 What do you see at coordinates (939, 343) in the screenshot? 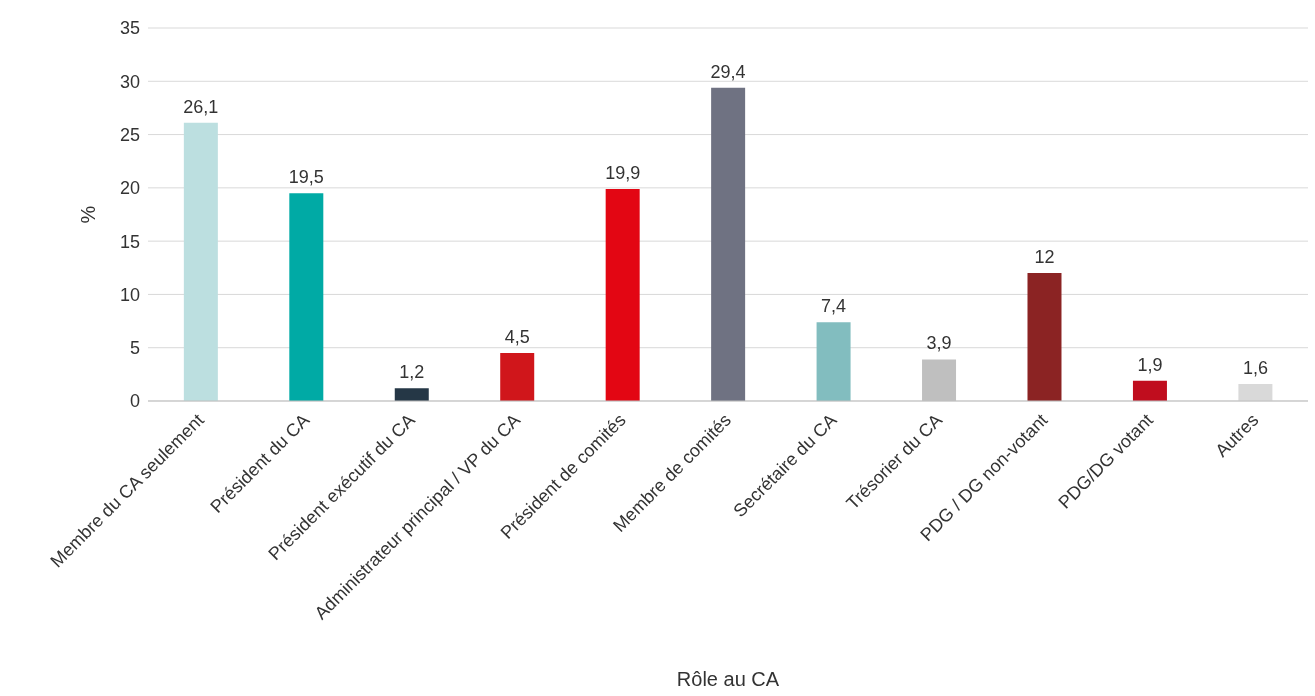
I see `data-label: 3,9` at bounding box center [939, 343].